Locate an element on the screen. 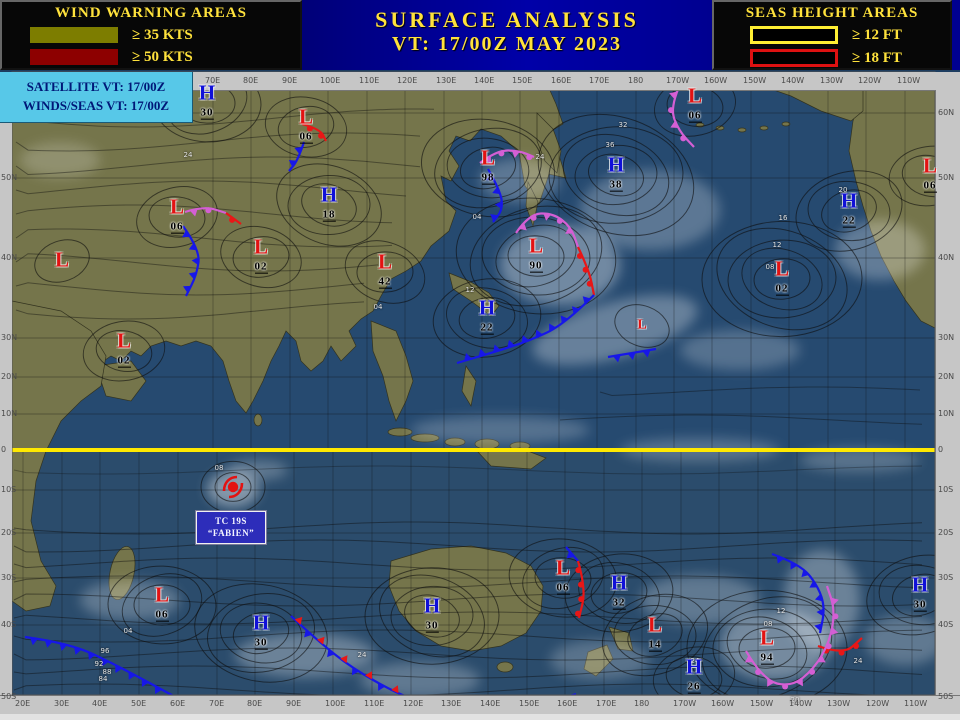 This screenshot has height=720, width=960. pressure-low-marker: L 94 is located at coordinates (767, 645).